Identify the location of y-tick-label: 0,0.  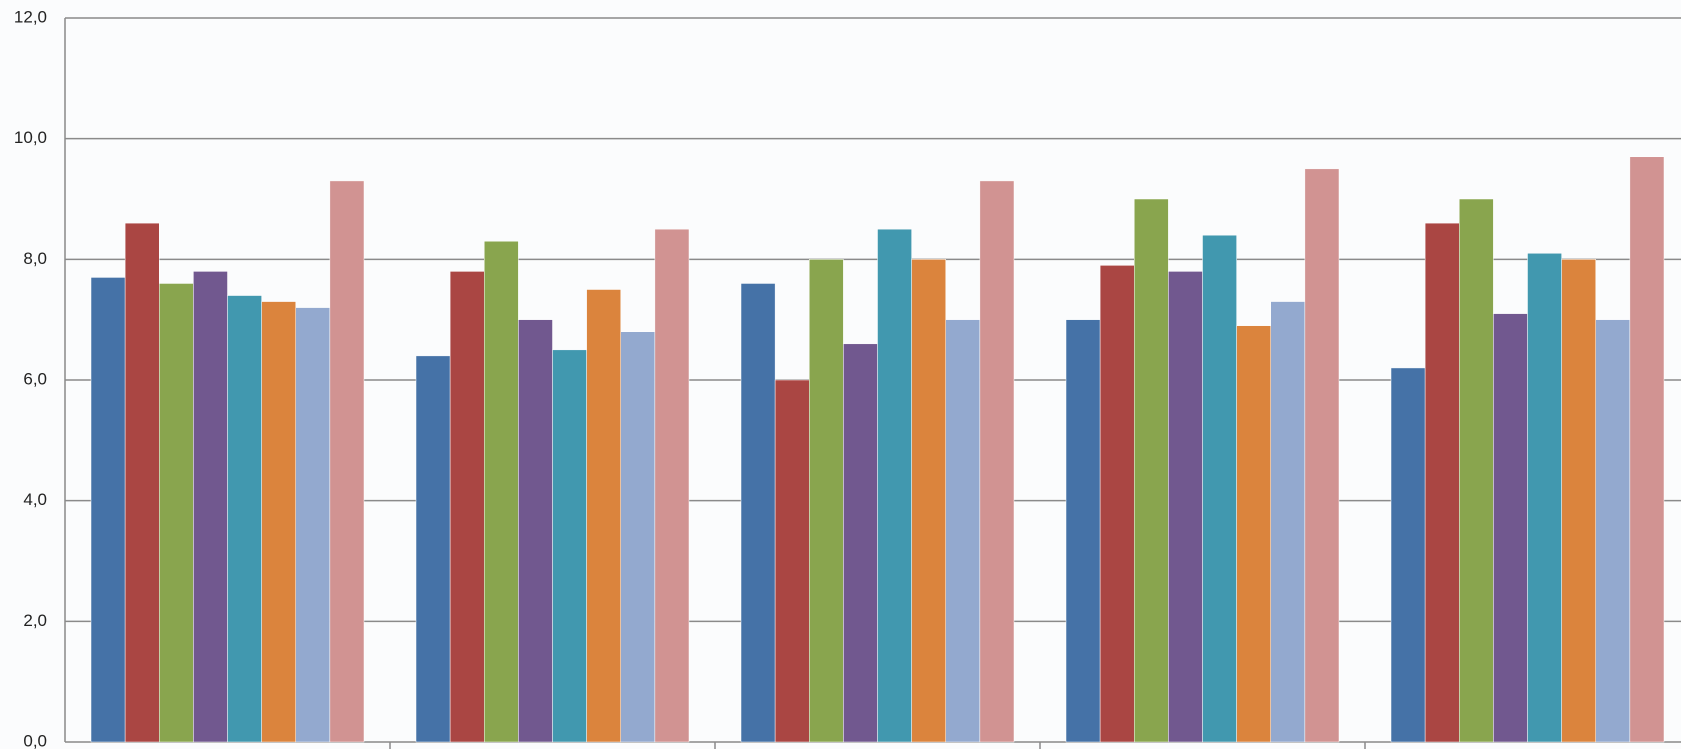
(35, 740).